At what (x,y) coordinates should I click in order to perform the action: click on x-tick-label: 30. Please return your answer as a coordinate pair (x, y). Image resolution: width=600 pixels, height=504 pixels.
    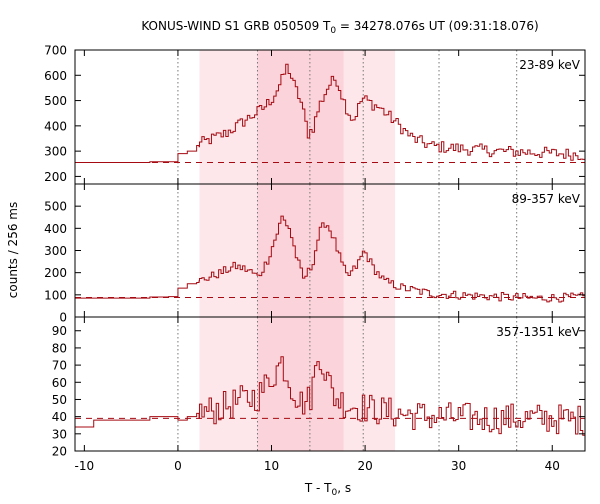
    Looking at the image, I should click on (458, 466).